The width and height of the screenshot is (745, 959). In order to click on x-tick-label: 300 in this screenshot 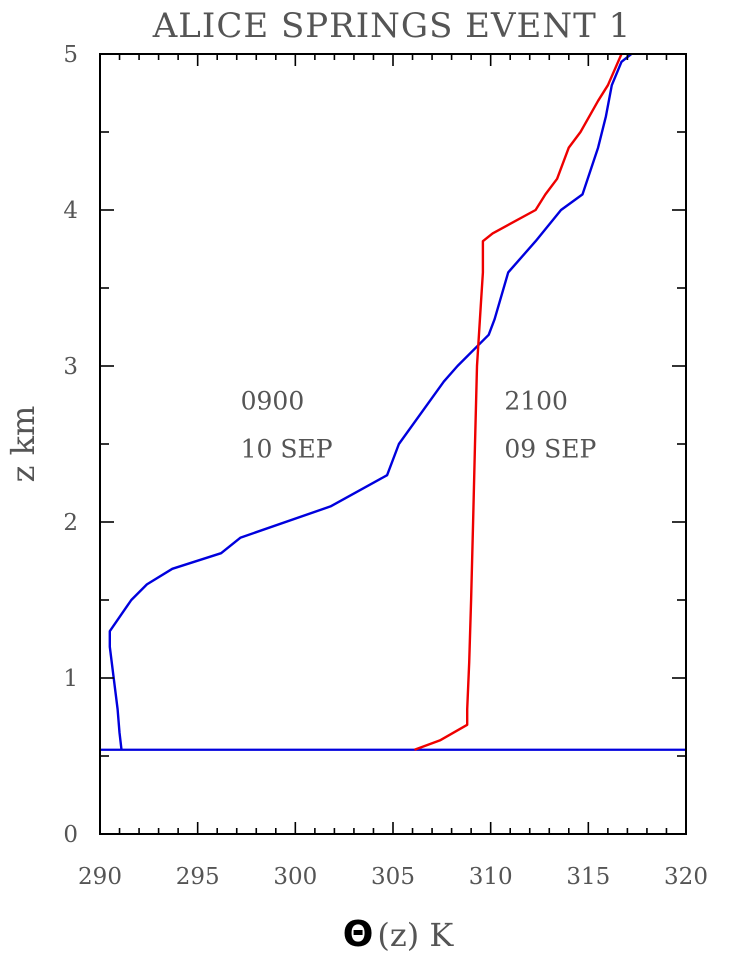, I will do `click(295, 877)`.